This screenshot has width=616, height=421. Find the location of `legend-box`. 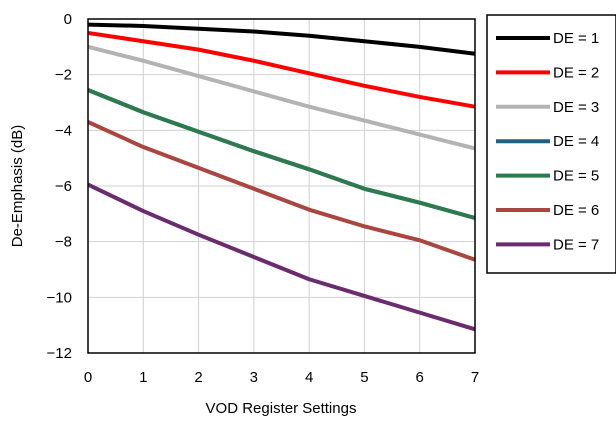

legend-box is located at coordinates (551, 144).